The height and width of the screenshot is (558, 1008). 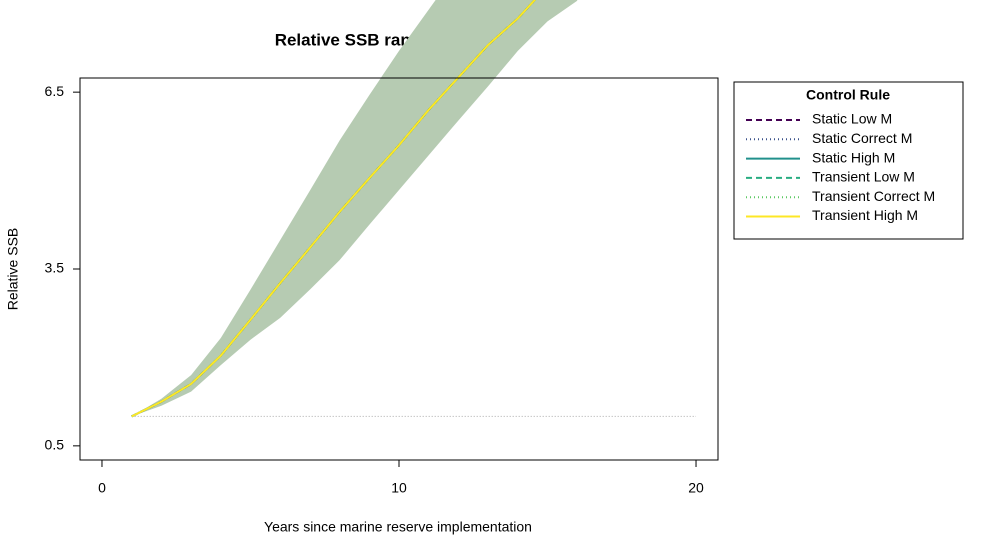 I want to click on x-tick-label: 0, so click(x=102, y=488).